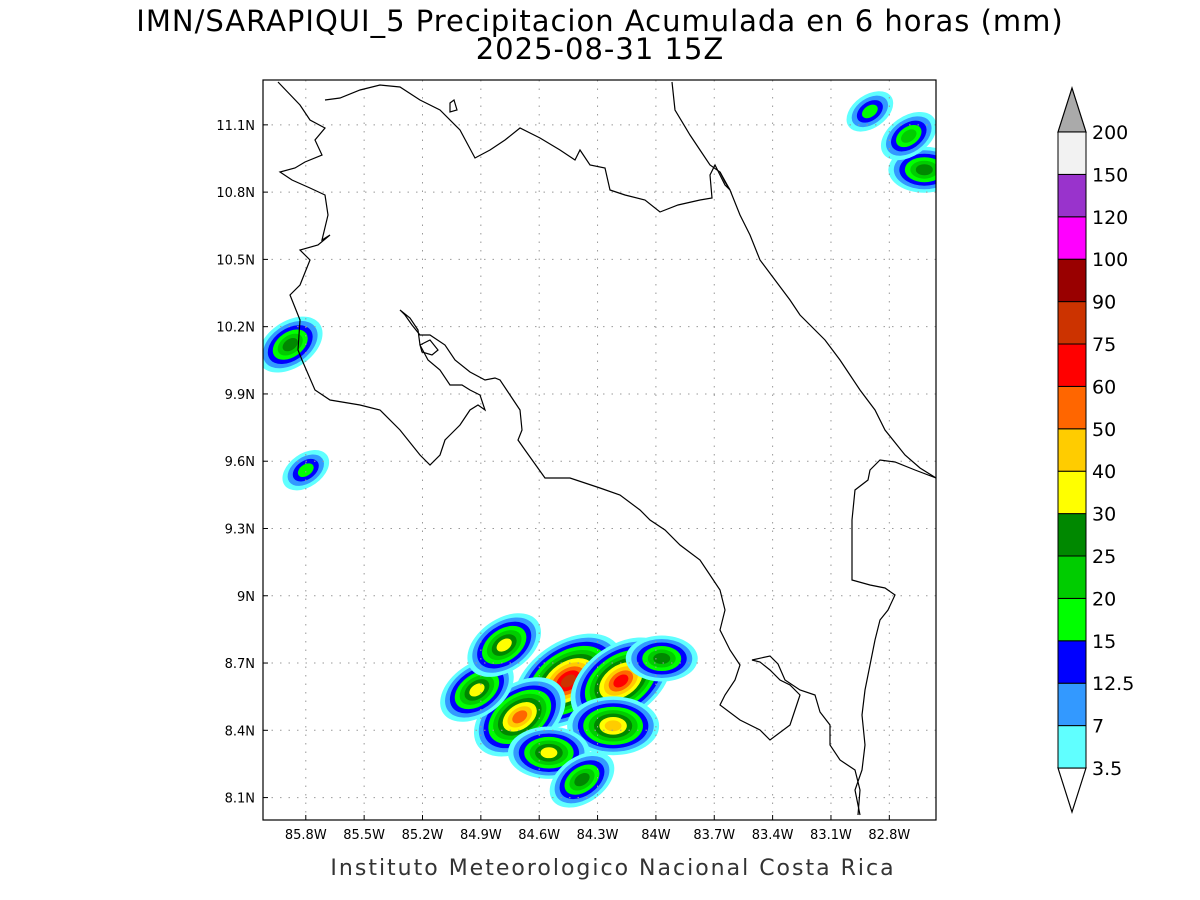 The height and width of the screenshot is (900, 1200). Describe the element at coordinates (889, 835) in the screenshot. I see `lon-tick-label: 82.8W` at that location.